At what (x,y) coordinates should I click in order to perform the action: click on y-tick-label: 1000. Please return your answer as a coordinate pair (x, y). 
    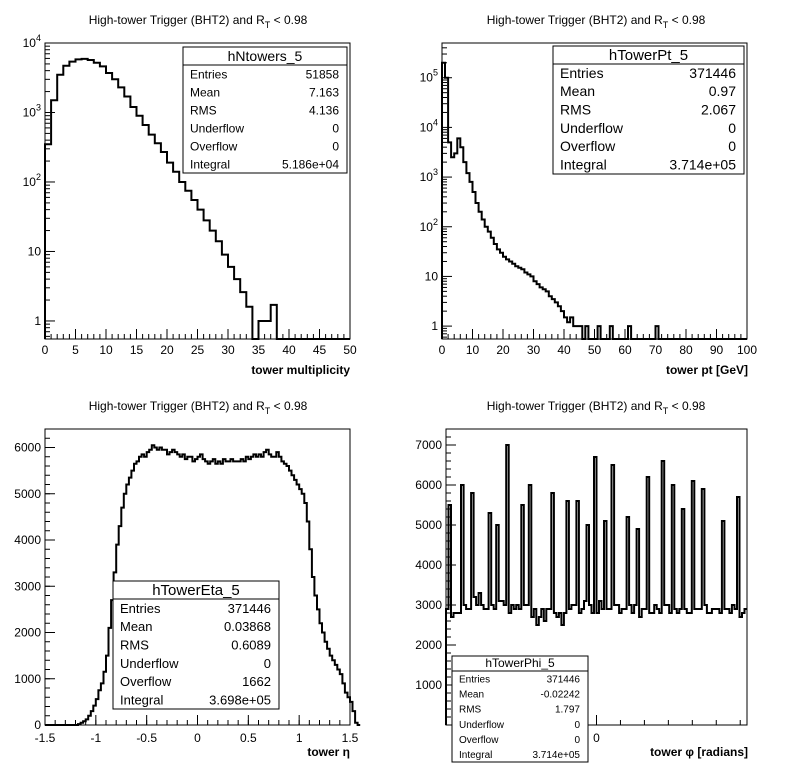
    Looking at the image, I should click on (428, 685).